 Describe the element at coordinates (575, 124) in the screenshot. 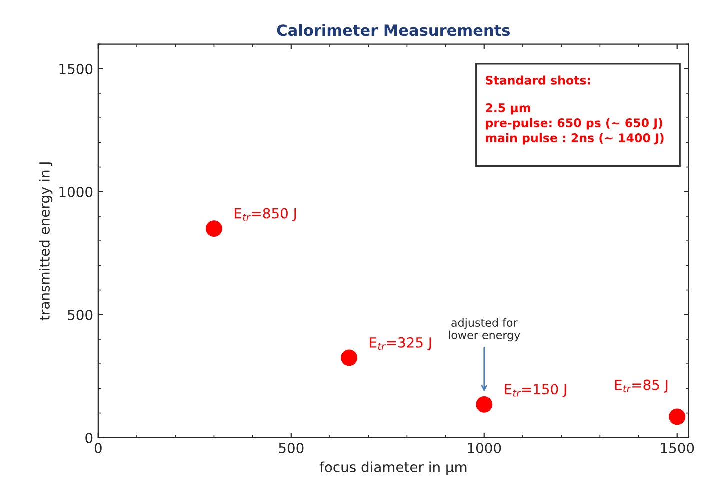

I see `annotation: 2.5 µm pre-pulse: 650 ps (~ 650 J) main pulse : 2ns (~ 1400 J)` at that location.